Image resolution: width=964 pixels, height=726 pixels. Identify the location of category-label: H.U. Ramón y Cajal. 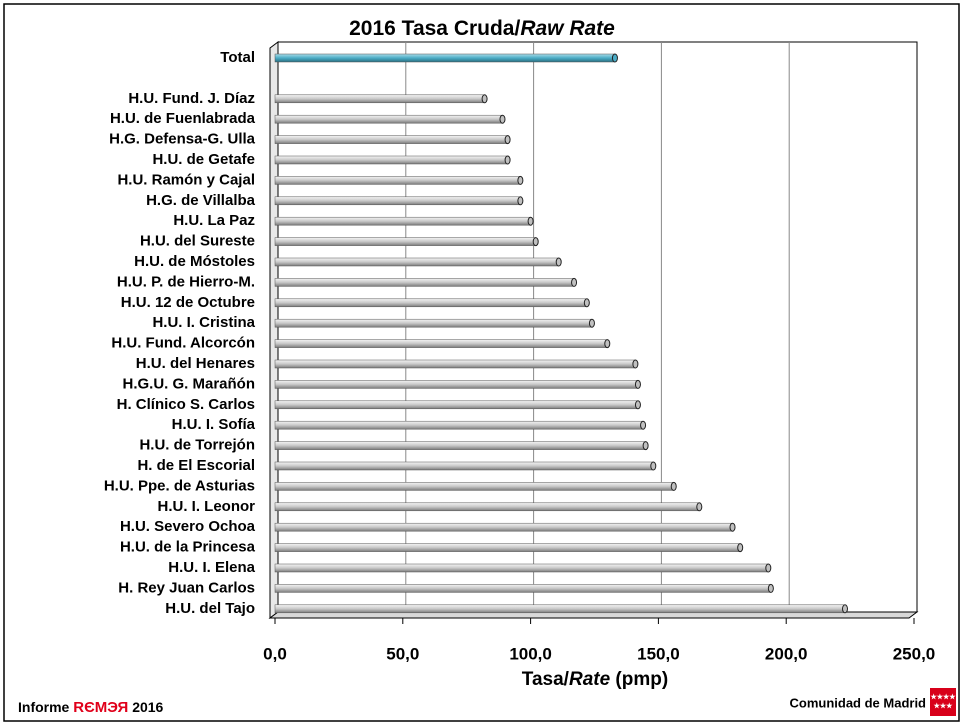
(186, 179).